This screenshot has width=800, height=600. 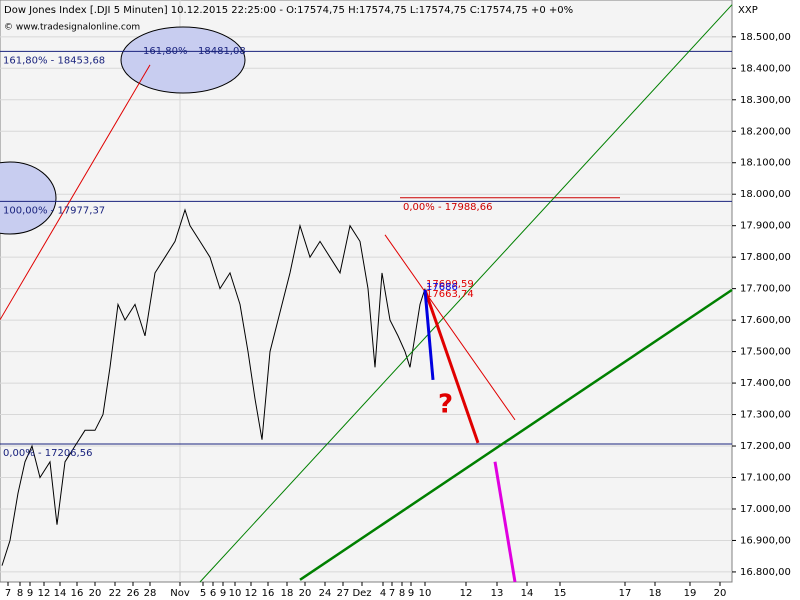 What do you see at coordinates (765, 415) in the screenshot?
I see `y-tick-label: 17.300,00` at bounding box center [765, 415].